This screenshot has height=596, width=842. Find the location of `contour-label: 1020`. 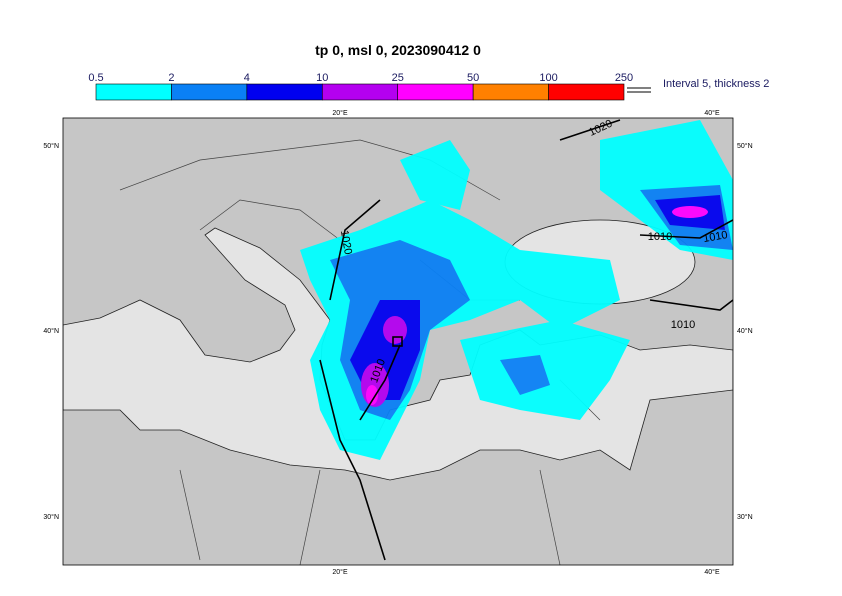

contour-label: 1020 is located at coordinates (346, 242).